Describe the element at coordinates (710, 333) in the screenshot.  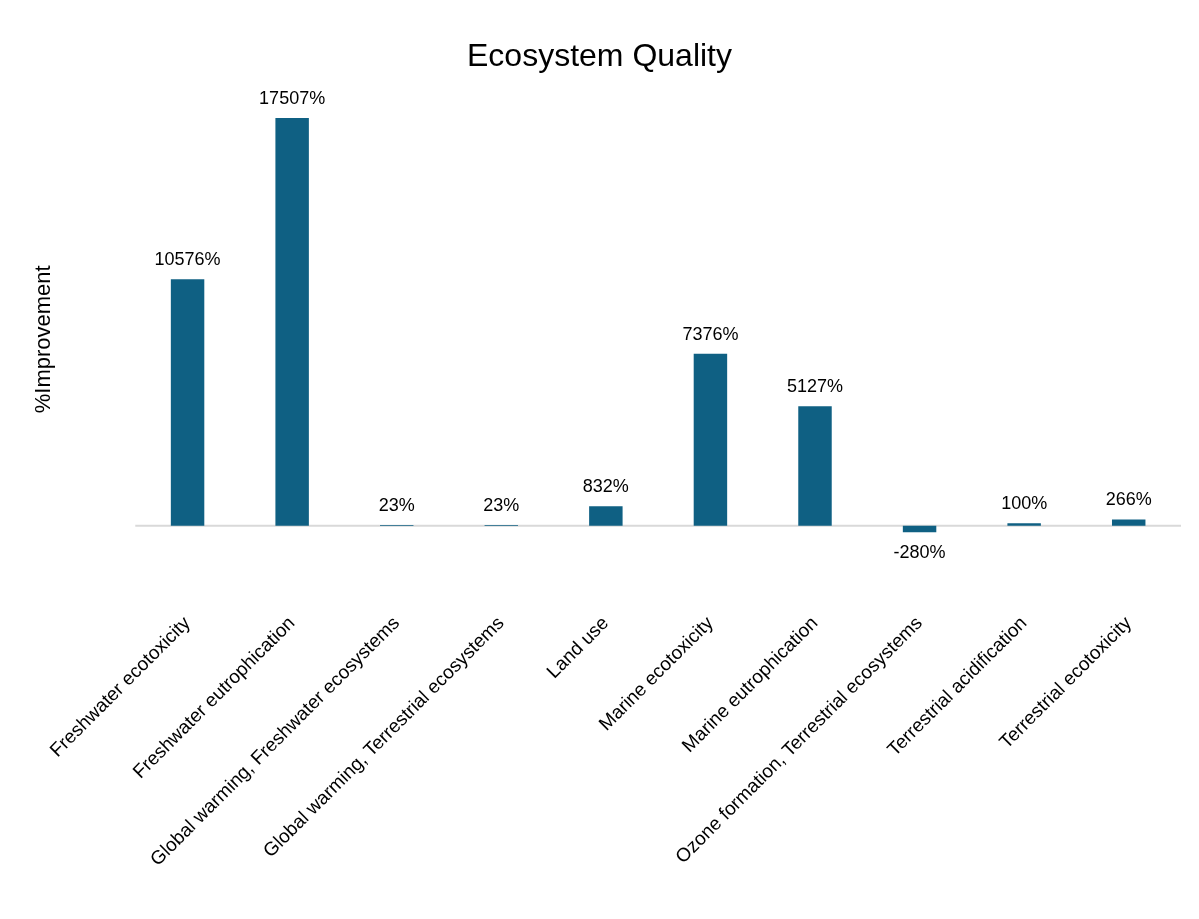
I see `data-label: 7376%` at that location.